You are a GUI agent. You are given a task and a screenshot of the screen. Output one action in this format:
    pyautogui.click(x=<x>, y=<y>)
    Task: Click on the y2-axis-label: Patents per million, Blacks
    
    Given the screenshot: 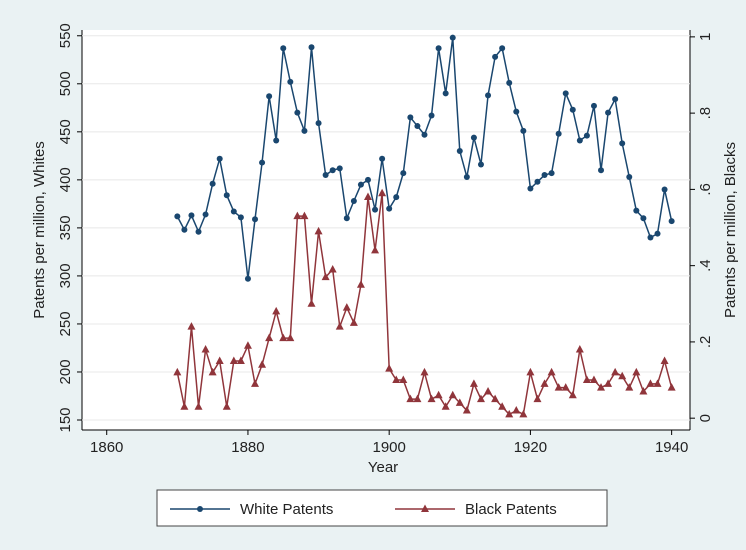 What is the action you would take?
    pyautogui.click(x=730, y=230)
    